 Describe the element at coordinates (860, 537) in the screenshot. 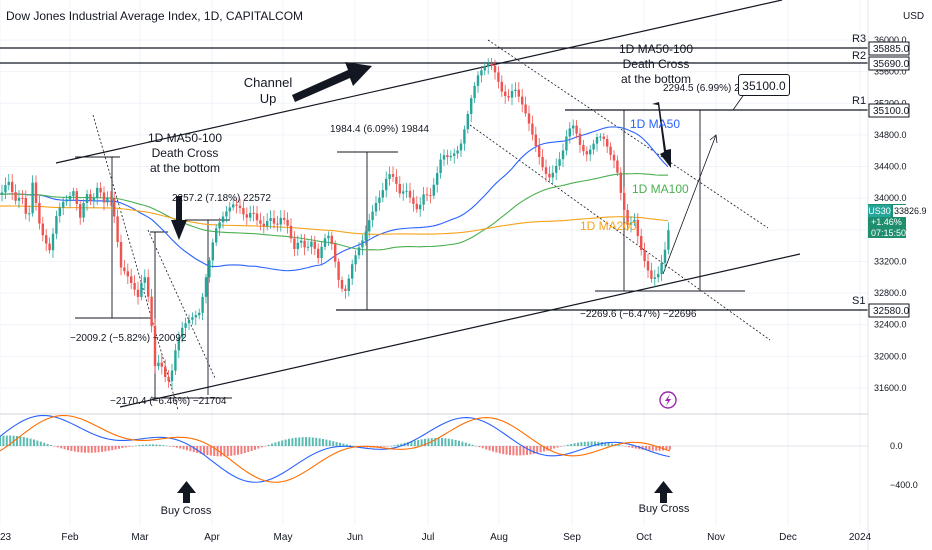

I see `time-tick-label: 2024` at that location.